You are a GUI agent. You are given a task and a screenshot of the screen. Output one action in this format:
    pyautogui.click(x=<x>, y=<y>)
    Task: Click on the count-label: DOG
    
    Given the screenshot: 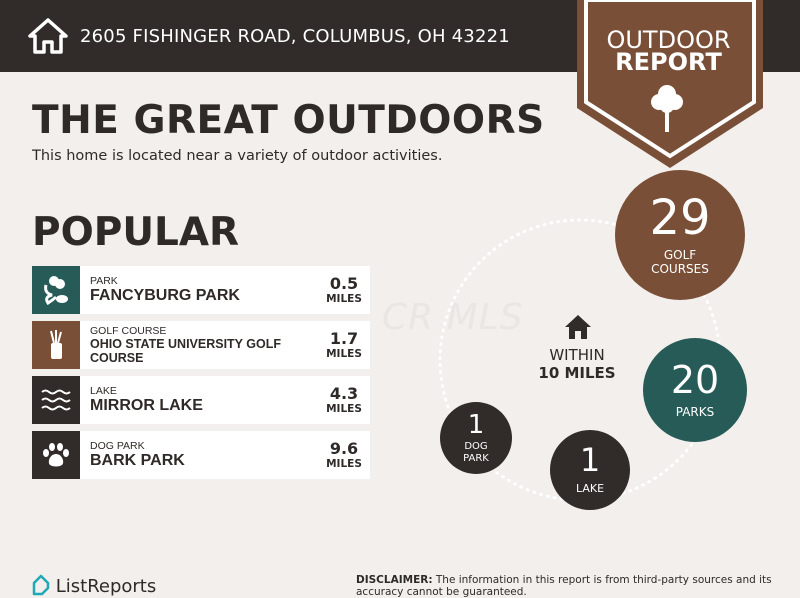 What is the action you would take?
    pyautogui.click(x=476, y=446)
    